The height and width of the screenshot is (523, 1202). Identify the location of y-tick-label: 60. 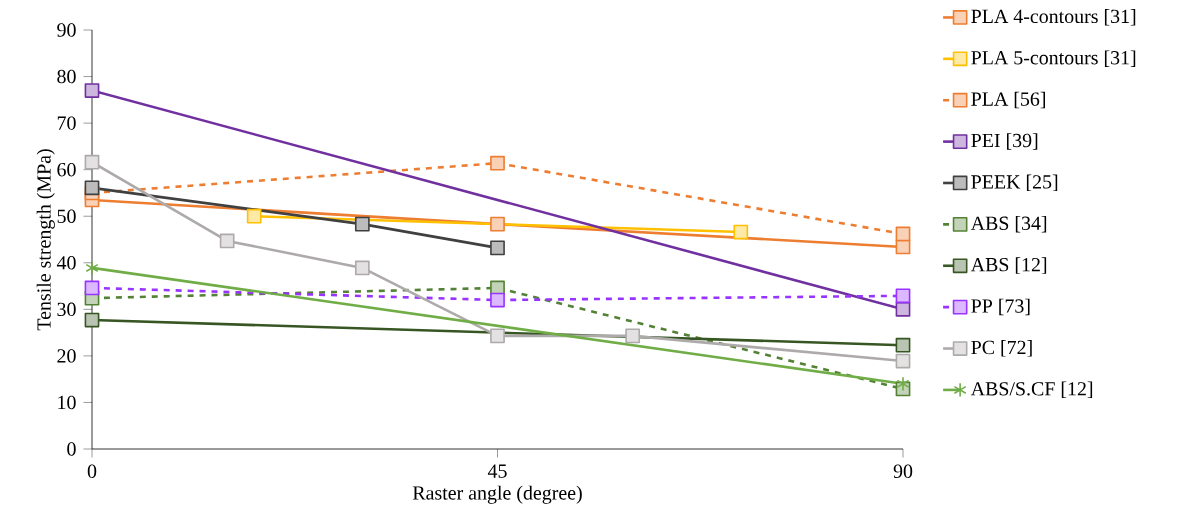
(66, 169).